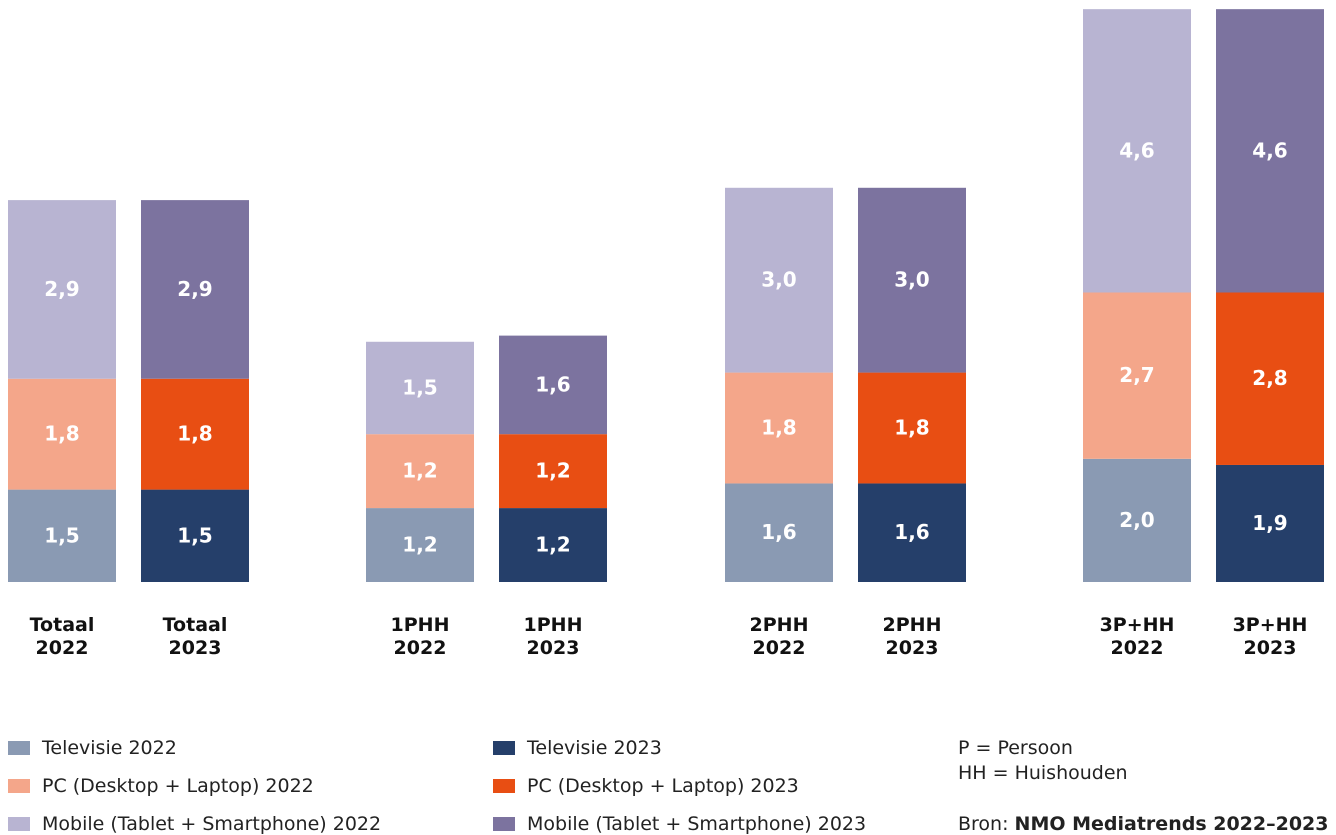 The height and width of the screenshot is (835, 1336). What do you see at coordinates (912, 636) in the screenshot?
I see `x-tick-label: 2PHH 2023` at bounding box center [912, 636].